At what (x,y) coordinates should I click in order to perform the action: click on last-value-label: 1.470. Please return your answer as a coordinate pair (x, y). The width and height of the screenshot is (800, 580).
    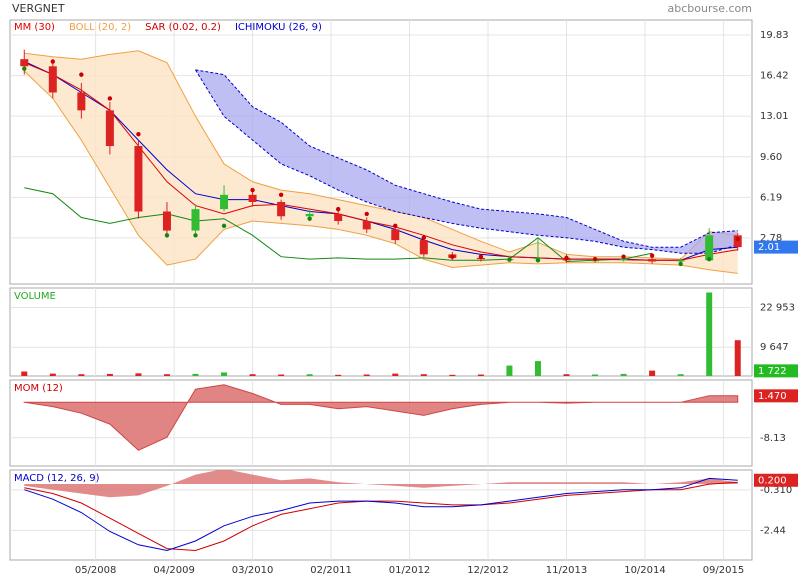
    Looking at the image, I should click on (772, 396).